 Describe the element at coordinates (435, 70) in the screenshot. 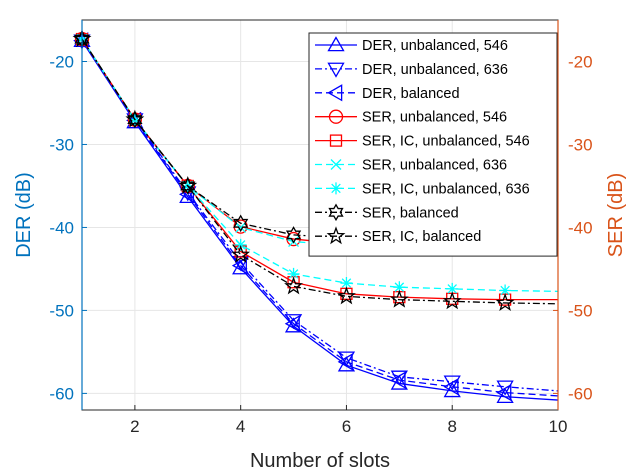

I see `legend-label: DER, unbalanced, 636` at that location.